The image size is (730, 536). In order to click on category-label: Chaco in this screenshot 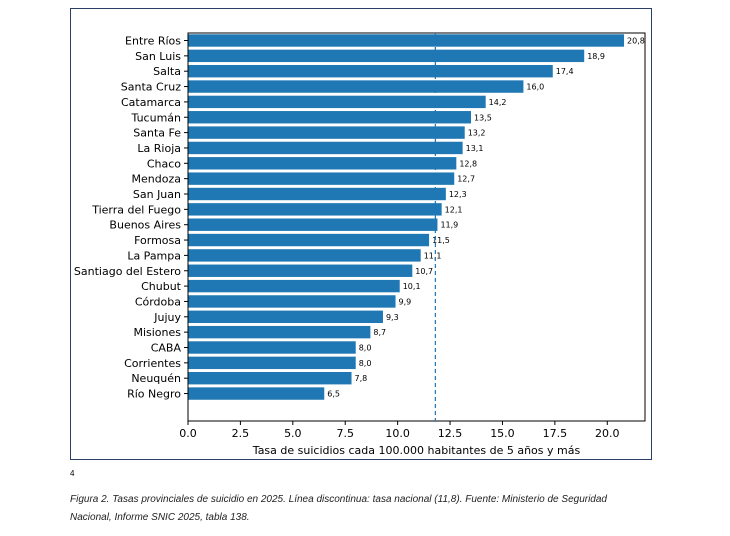, I will do `click(164, 163)`.